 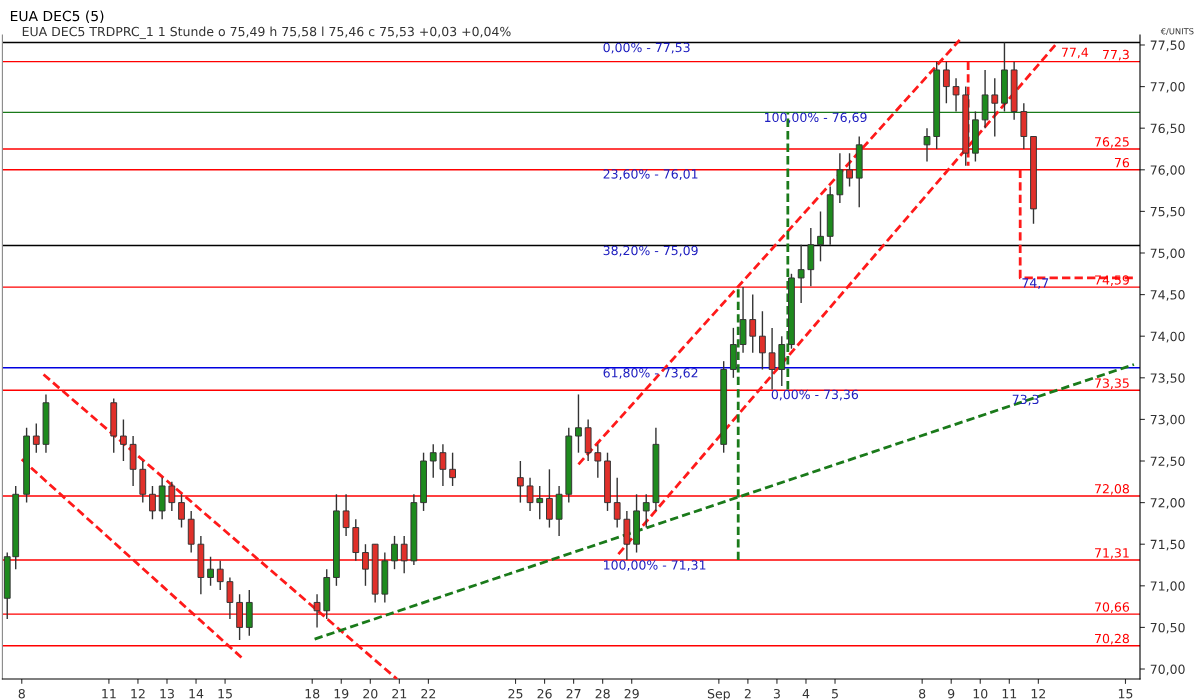 What do you see at coordinates (650, 251) in the screenshot?
I see `annotation: 38,20% - 75,09` at bounding box center [650, 251].